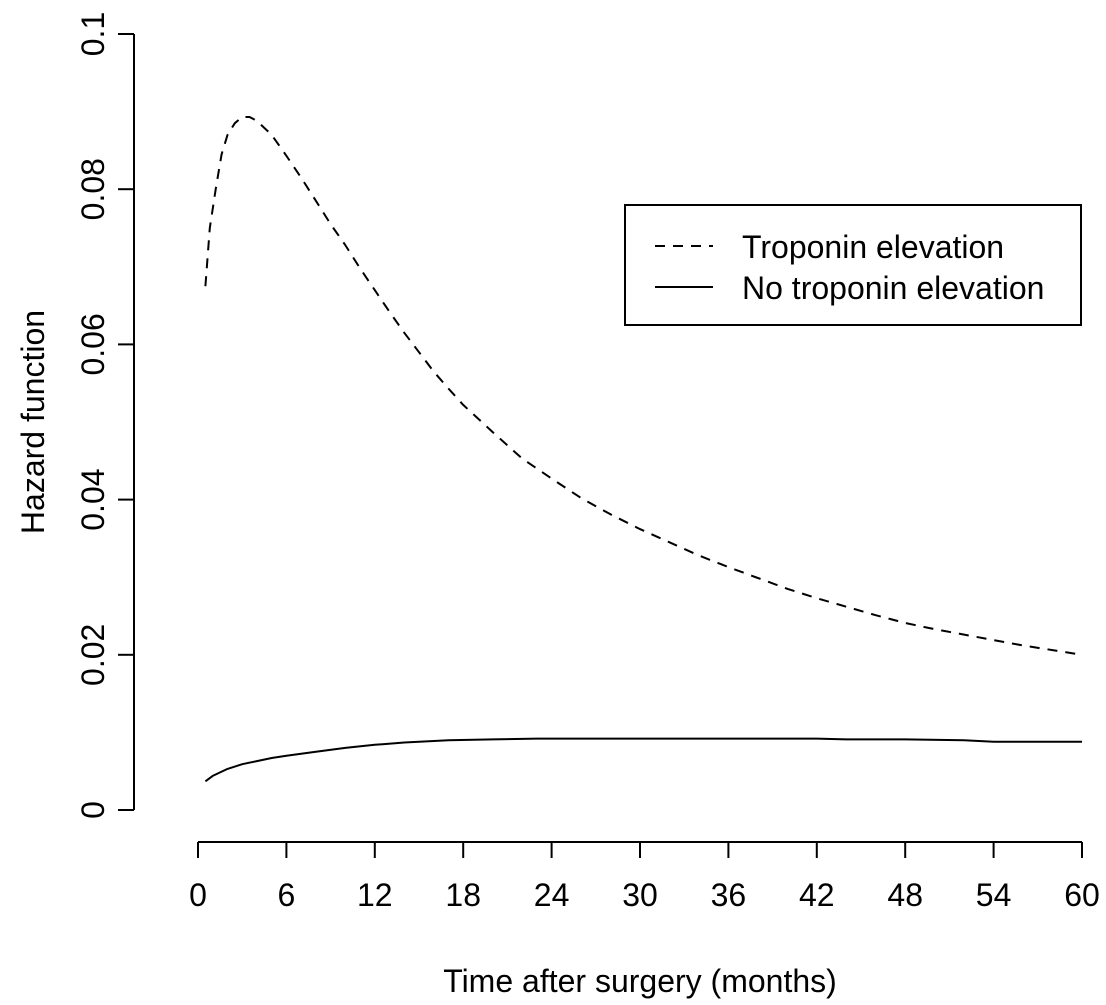 This screenshot has width=1106, height=1005. What do you see at coordinates (463, 895) in the screenshot?
I see `x-tick-label: 18` at bounding box center [463, 895].